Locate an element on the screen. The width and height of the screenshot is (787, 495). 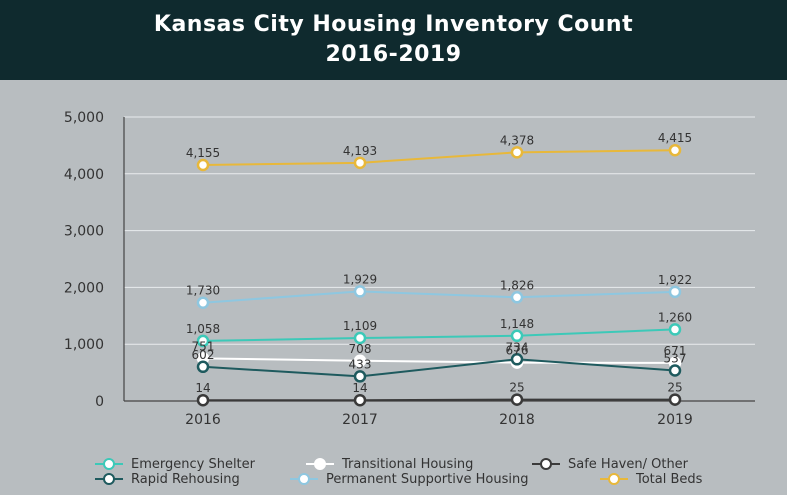
x-tick-label: 2017 is located at coordinates (360, 420).